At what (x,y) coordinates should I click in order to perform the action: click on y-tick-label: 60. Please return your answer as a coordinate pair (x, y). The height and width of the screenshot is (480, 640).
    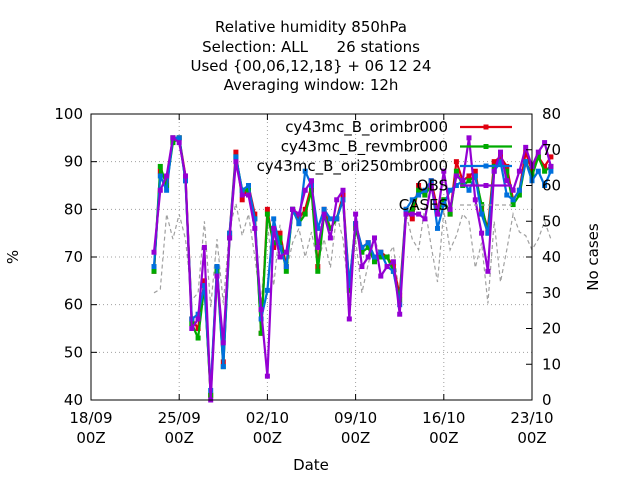
    Looking at the image, I should click on (73, 305).